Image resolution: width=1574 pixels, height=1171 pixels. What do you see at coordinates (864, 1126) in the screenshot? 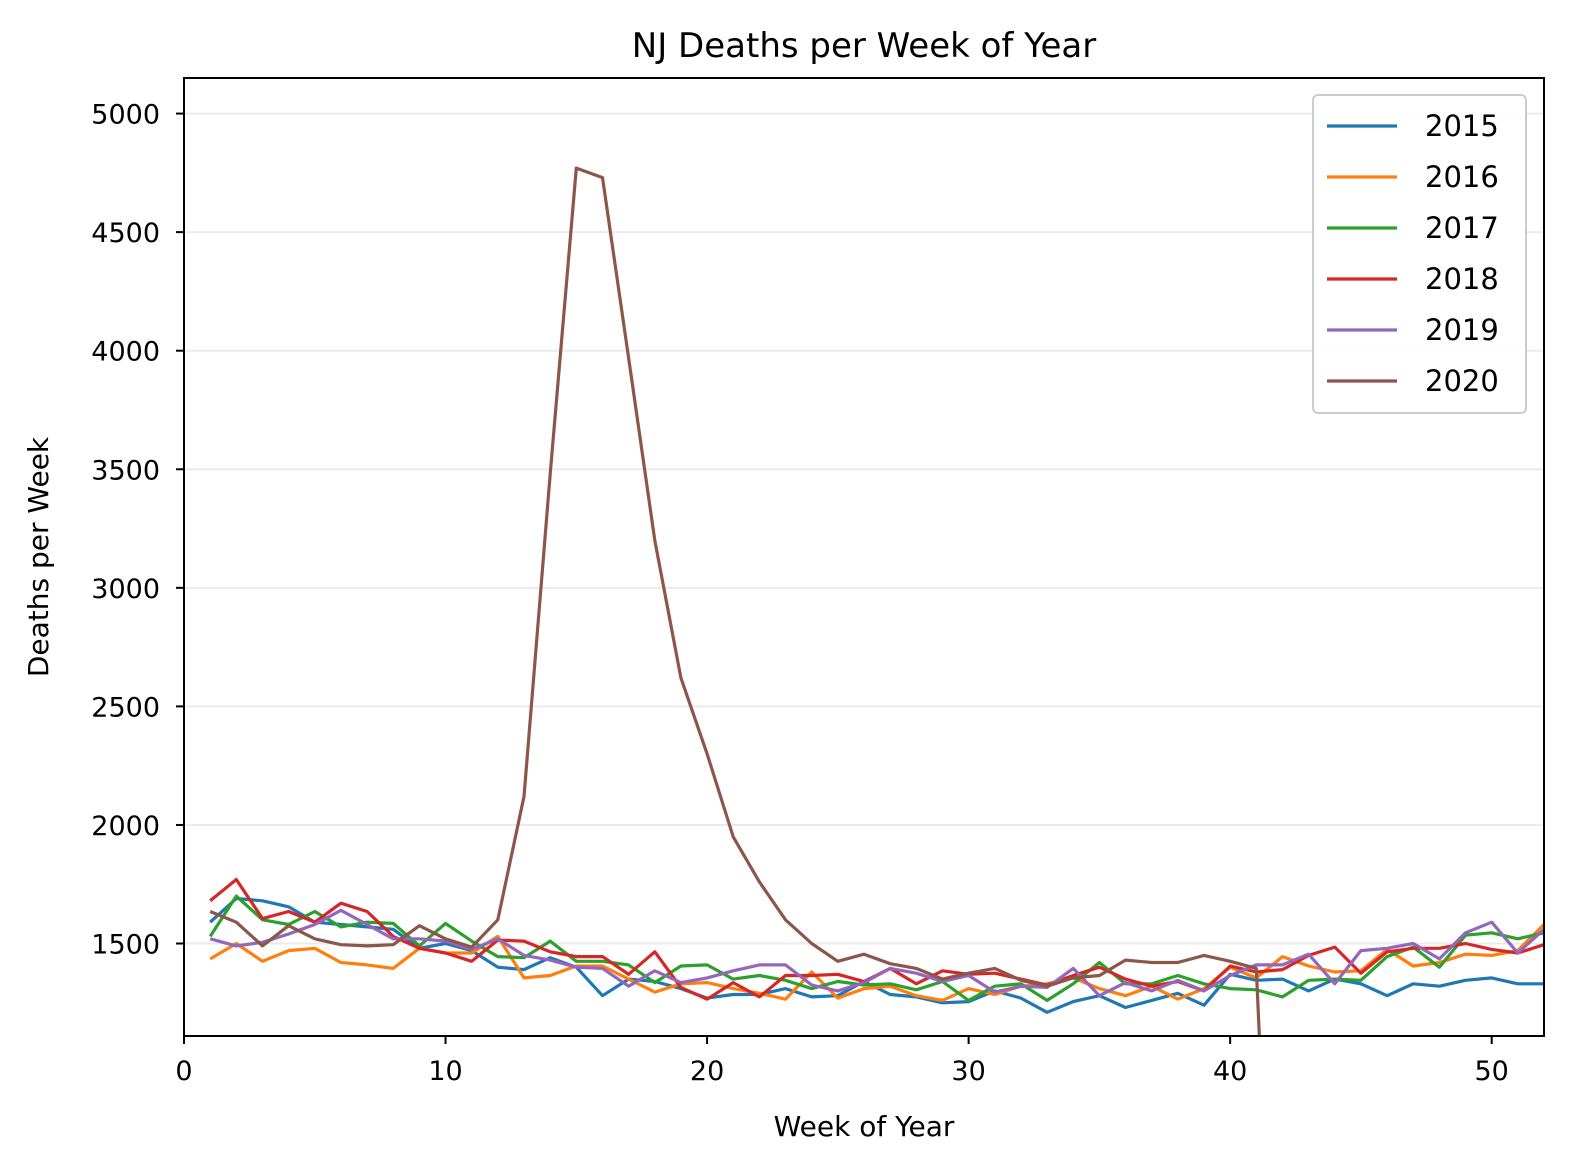
I see `x-axis-label: Week of Year` at bounding box center [864, 1126].